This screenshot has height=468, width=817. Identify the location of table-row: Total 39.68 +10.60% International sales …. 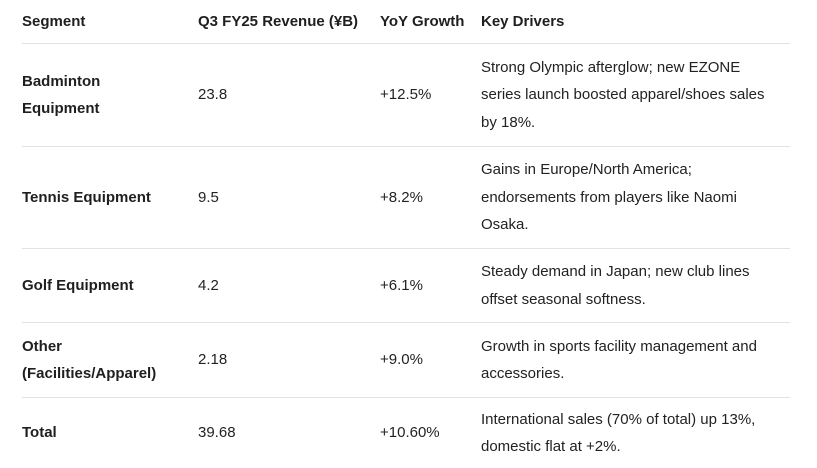
(406, 433).